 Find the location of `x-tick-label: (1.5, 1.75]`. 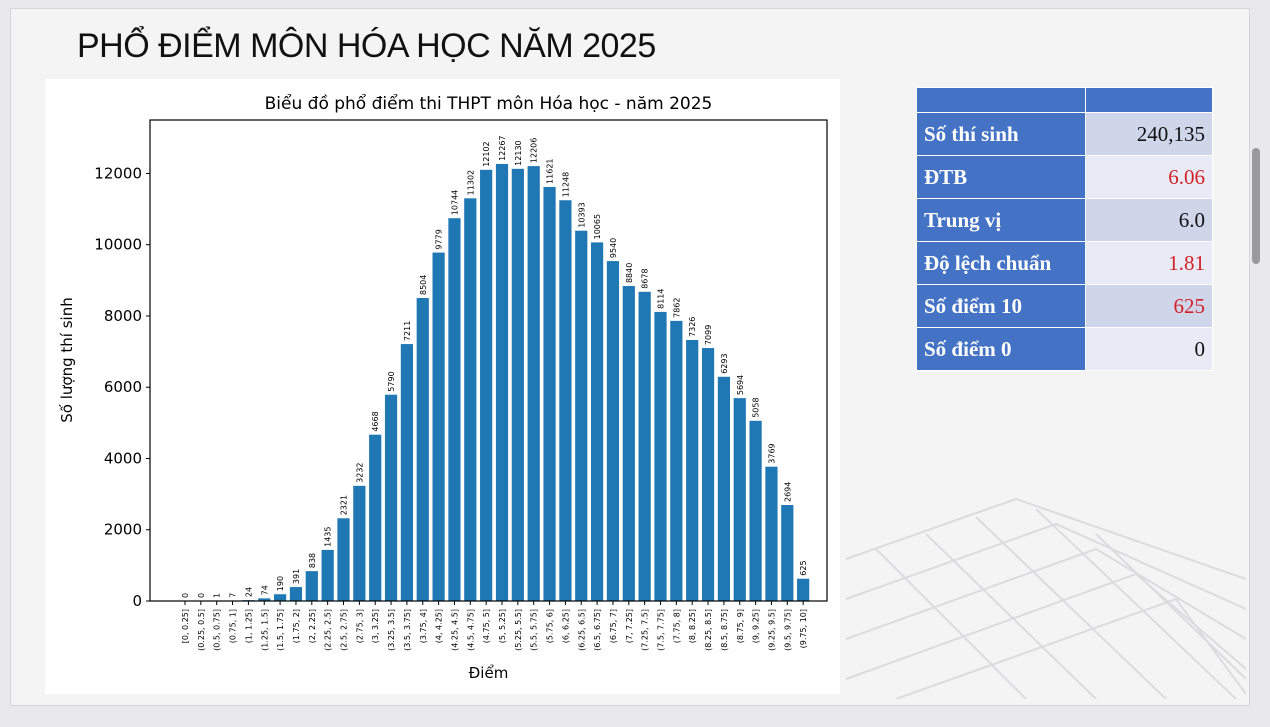

x-tick-label: (1.5, 1.75] is located at coordinates (280, 630).